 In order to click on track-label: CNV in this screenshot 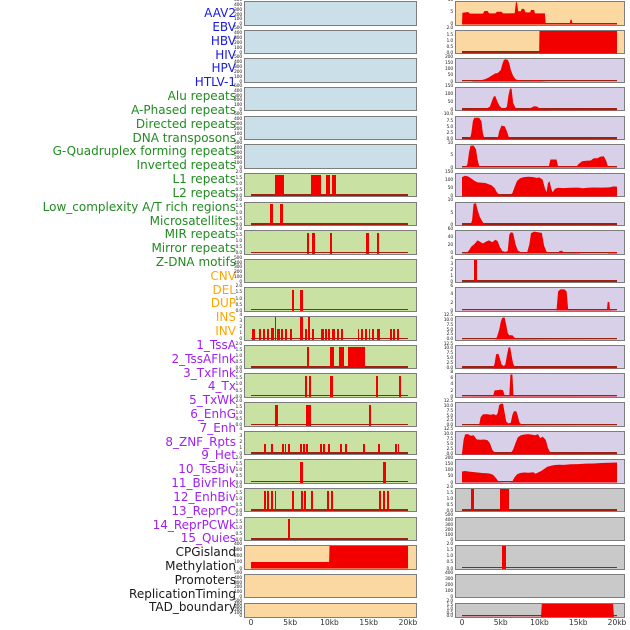, I will do `click(223, 275)`.